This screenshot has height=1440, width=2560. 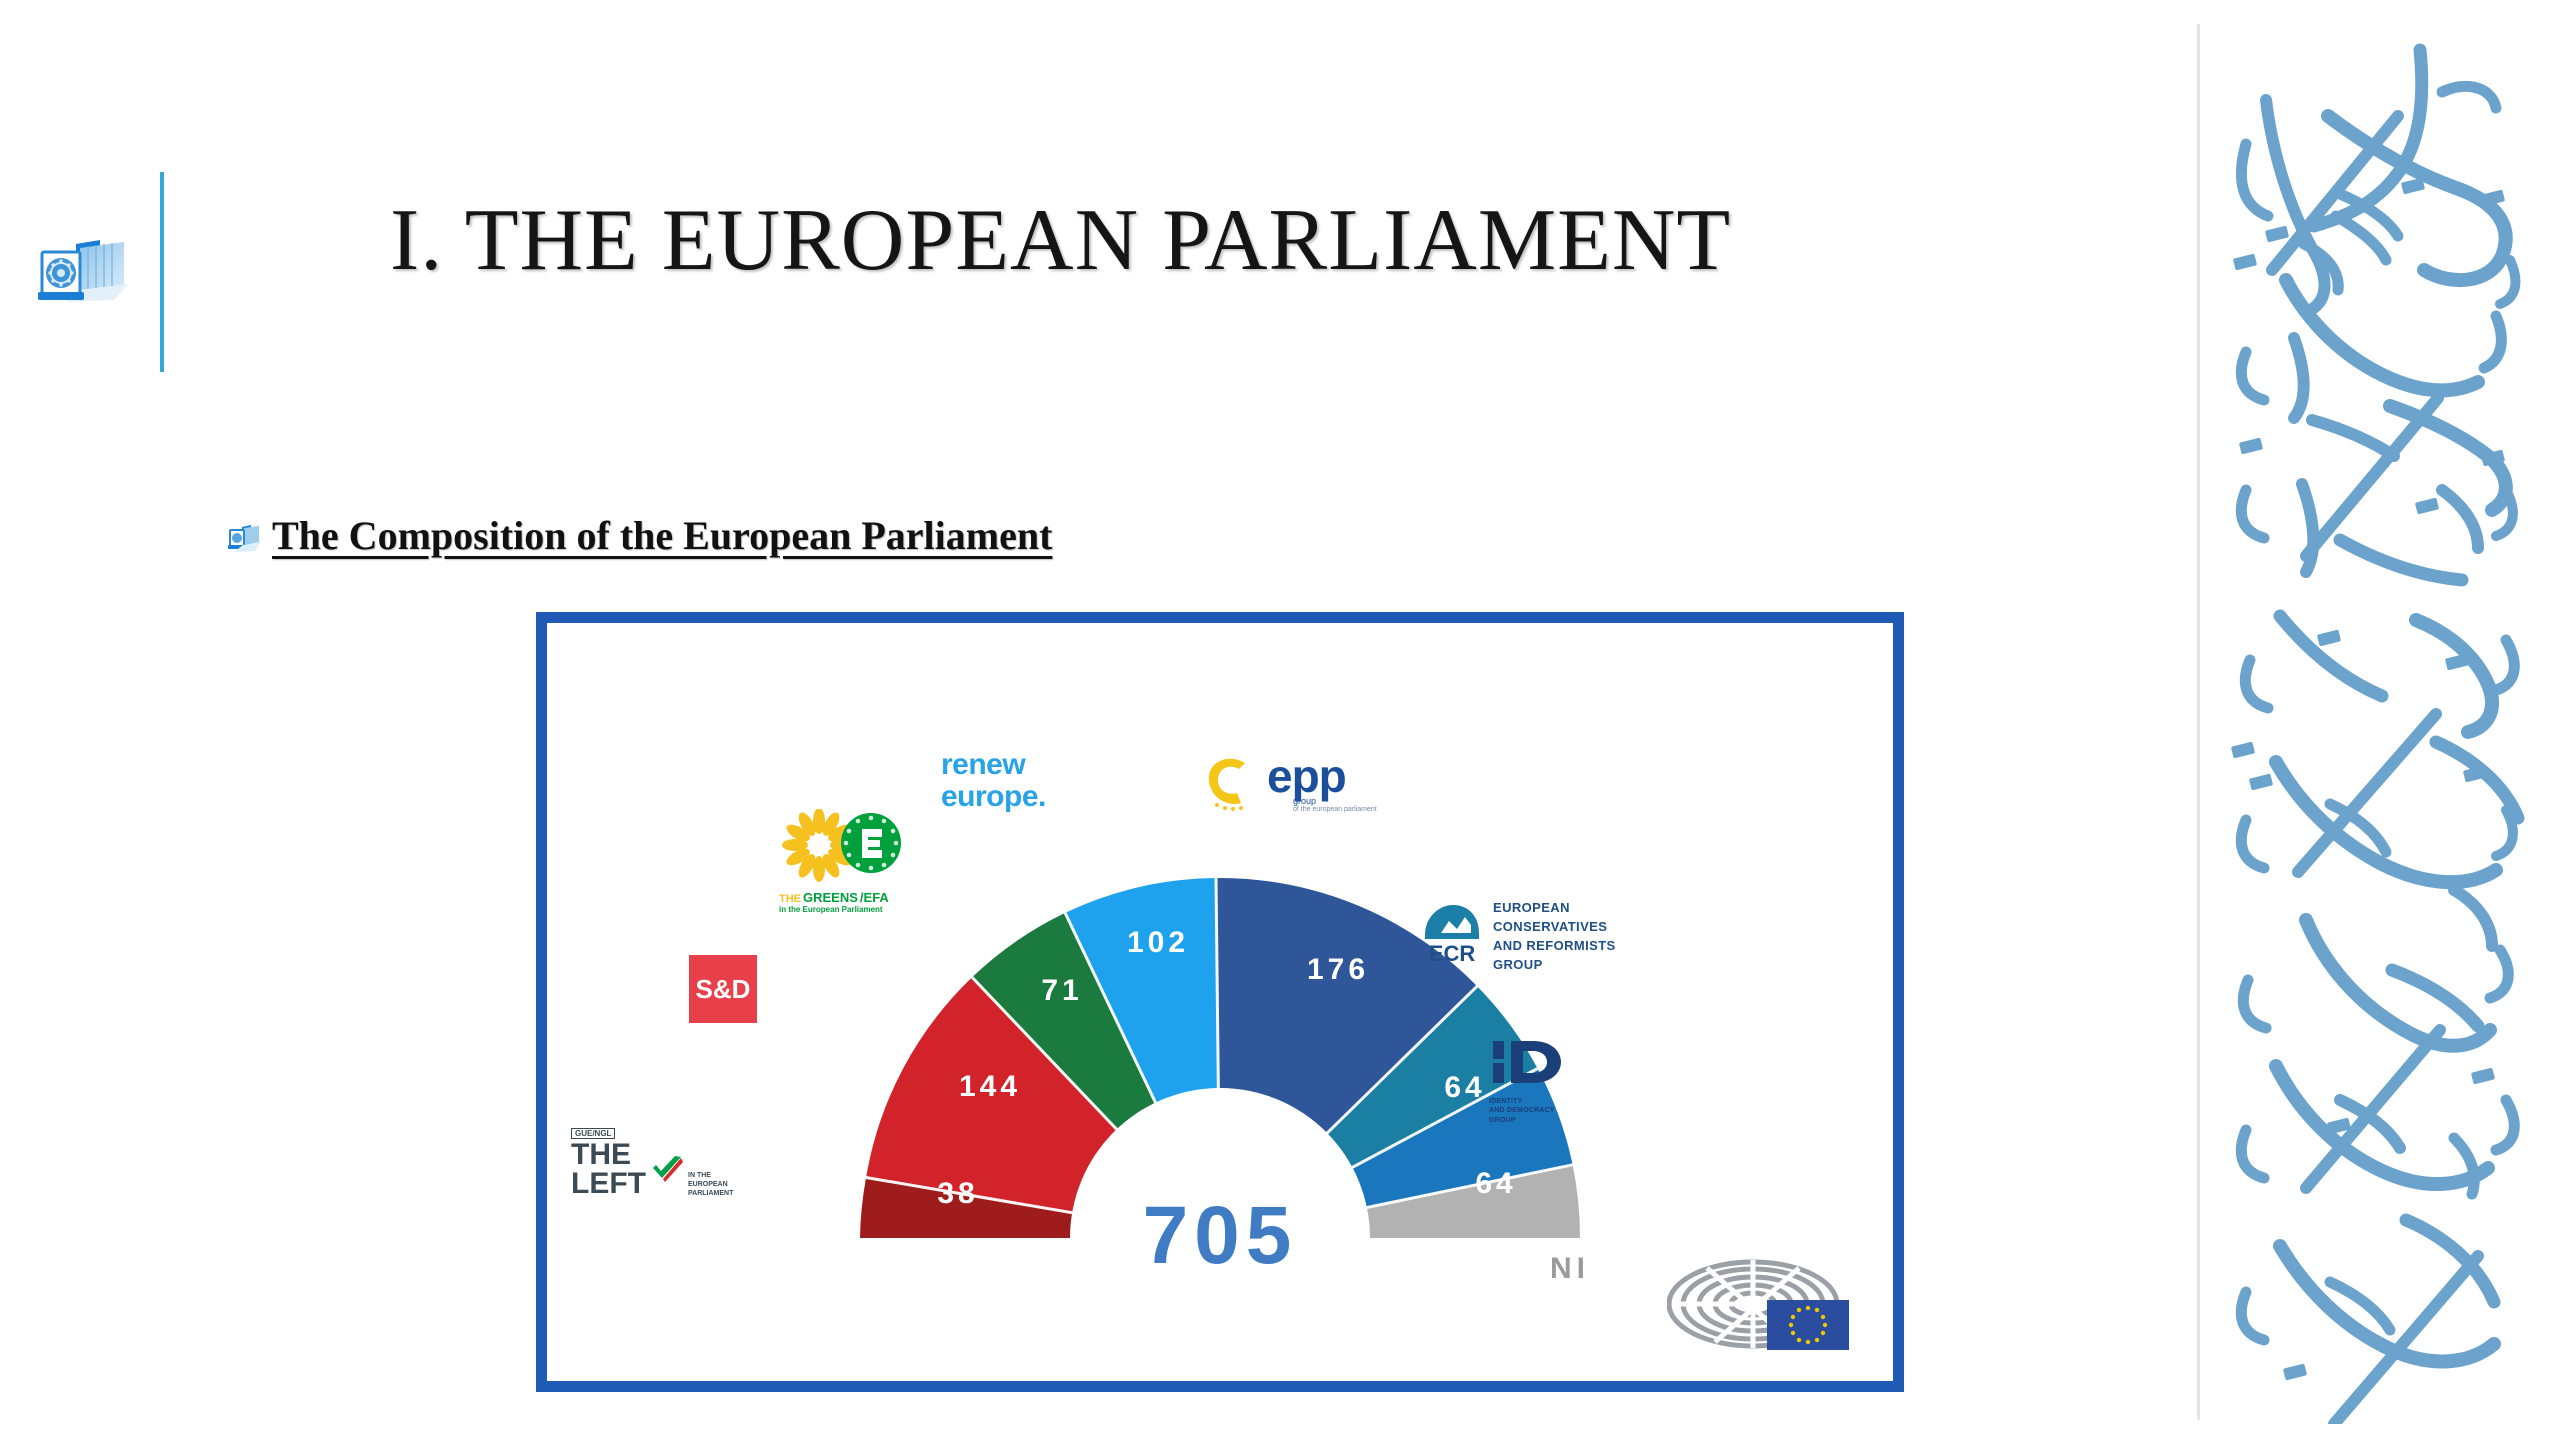 I want to click on left-checkmark-icon, so click(x=668, y=1169).